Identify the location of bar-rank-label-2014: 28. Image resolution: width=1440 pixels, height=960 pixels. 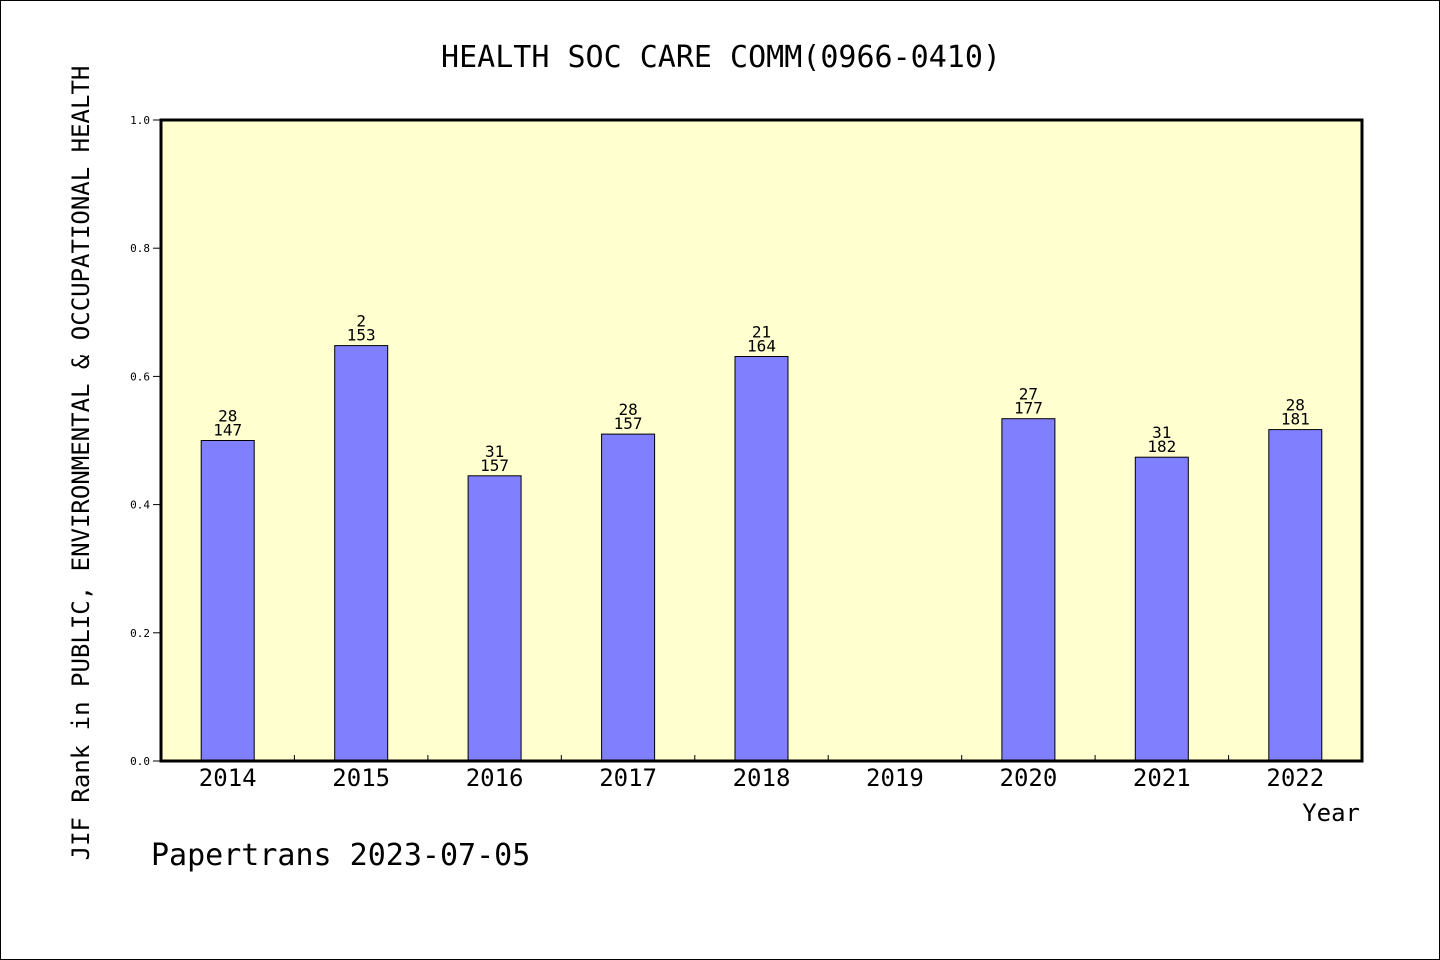
(227, 416).